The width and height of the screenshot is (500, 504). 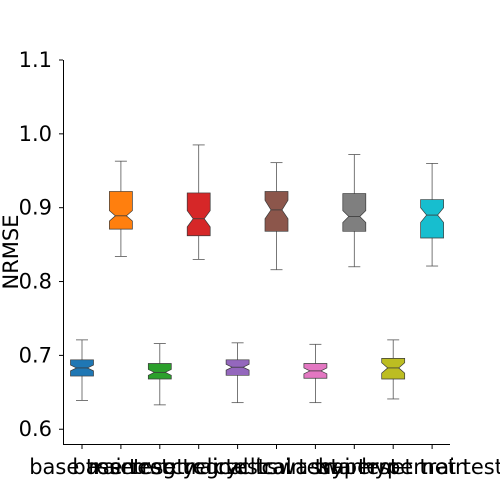 I want to click on y-tick-label: 0.9, so click(x=35, y=208).